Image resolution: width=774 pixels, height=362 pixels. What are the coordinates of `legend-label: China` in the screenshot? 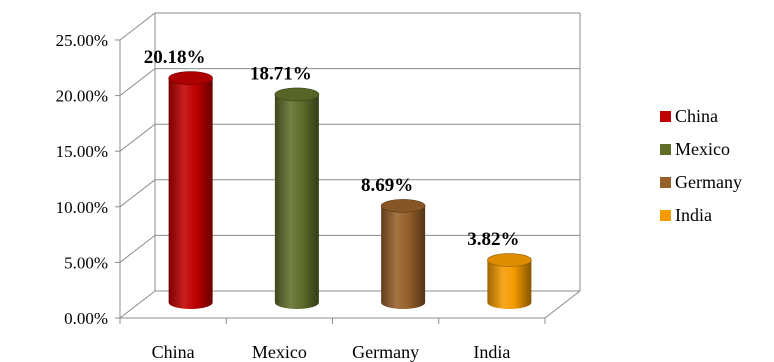 It's located at (696, 116).